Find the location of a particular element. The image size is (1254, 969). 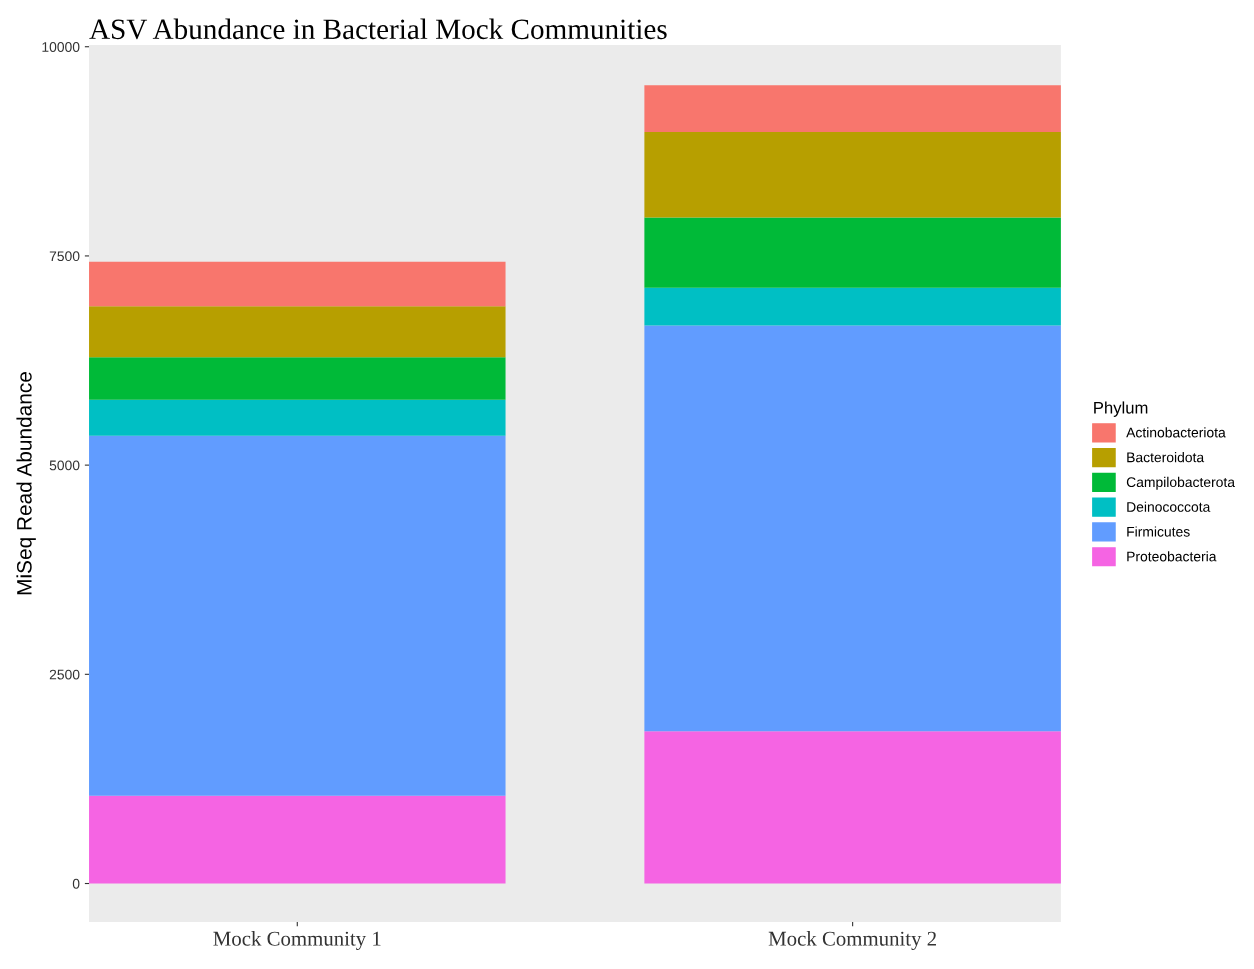

legend-label: Proteobacteria is located at coordinates (1172, 556).